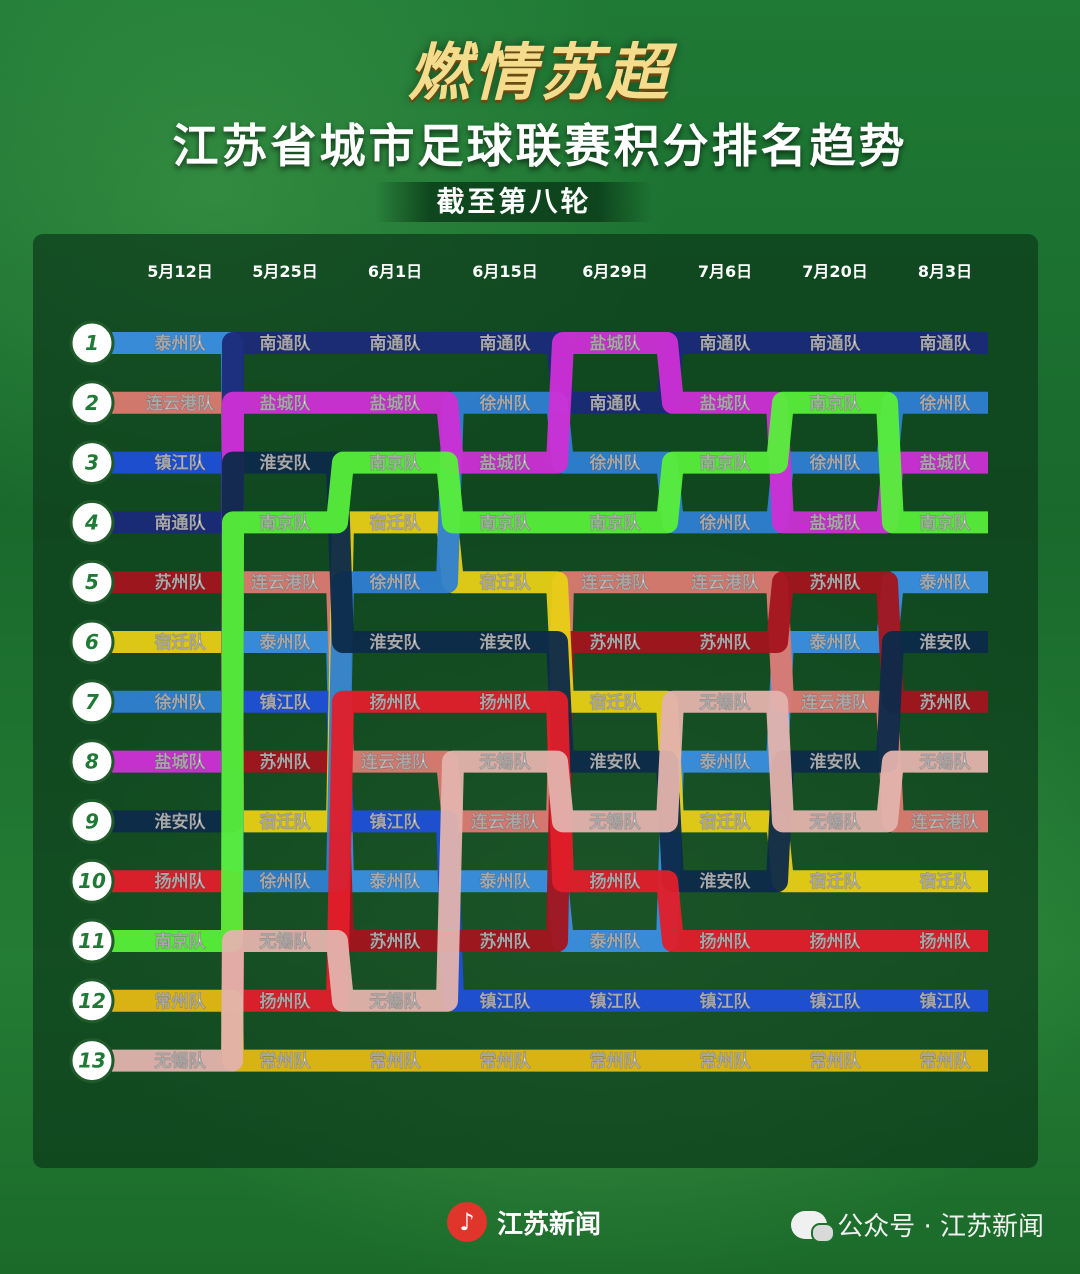  What do you see at coordinates (945, 271) in the screenshot?
I see `date-label: 8月3日` at bounding box center [945, 271].